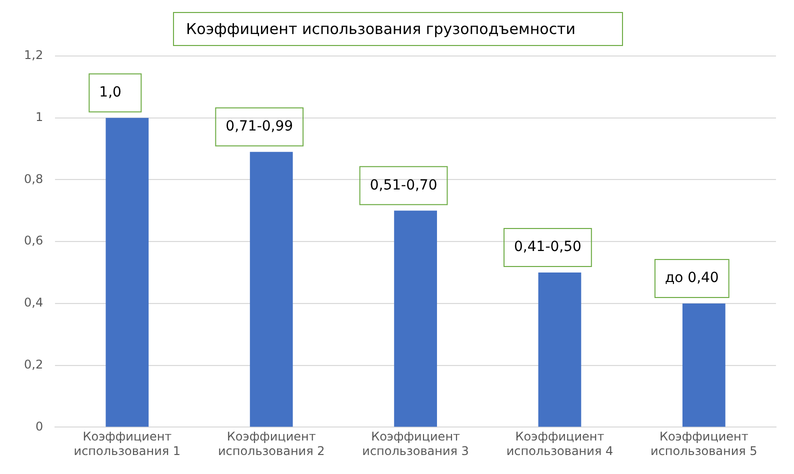 The width and height of the screenshot is (794, 474). Describe the element at coordinates (548, 247) in the screenshot. I see `data-label: 0,41-0,50` at that location.